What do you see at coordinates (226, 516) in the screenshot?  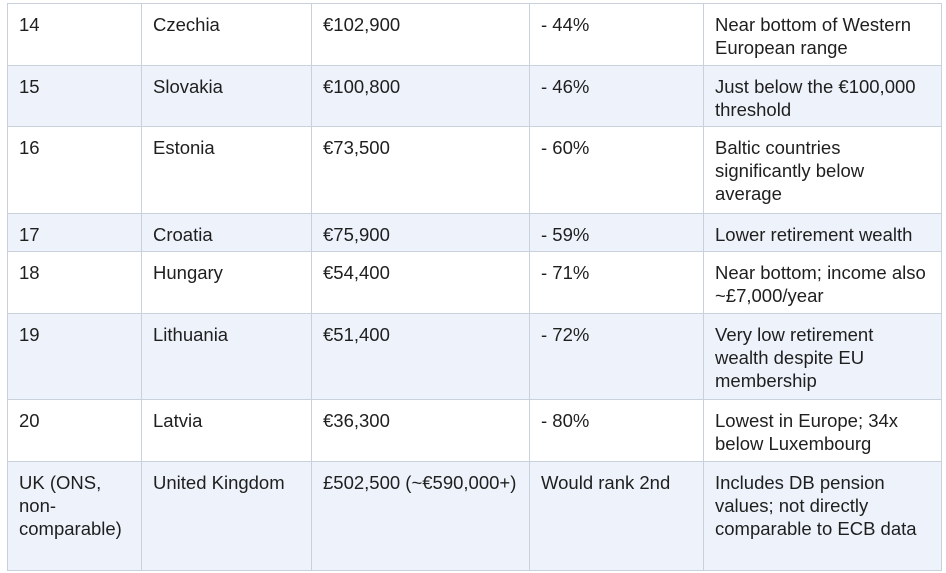 I see `table-cell: United Kingdom` at bounding box center [226, 516].